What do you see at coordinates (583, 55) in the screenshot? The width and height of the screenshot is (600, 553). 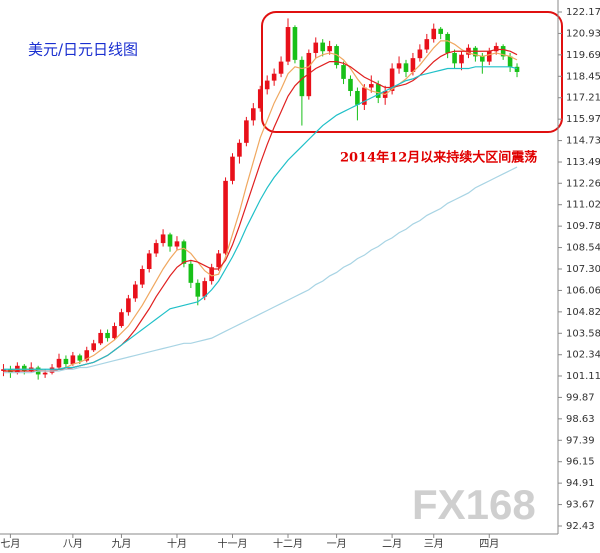 I see `y-tick-label: 119.69` at bounding box center [583, 55].